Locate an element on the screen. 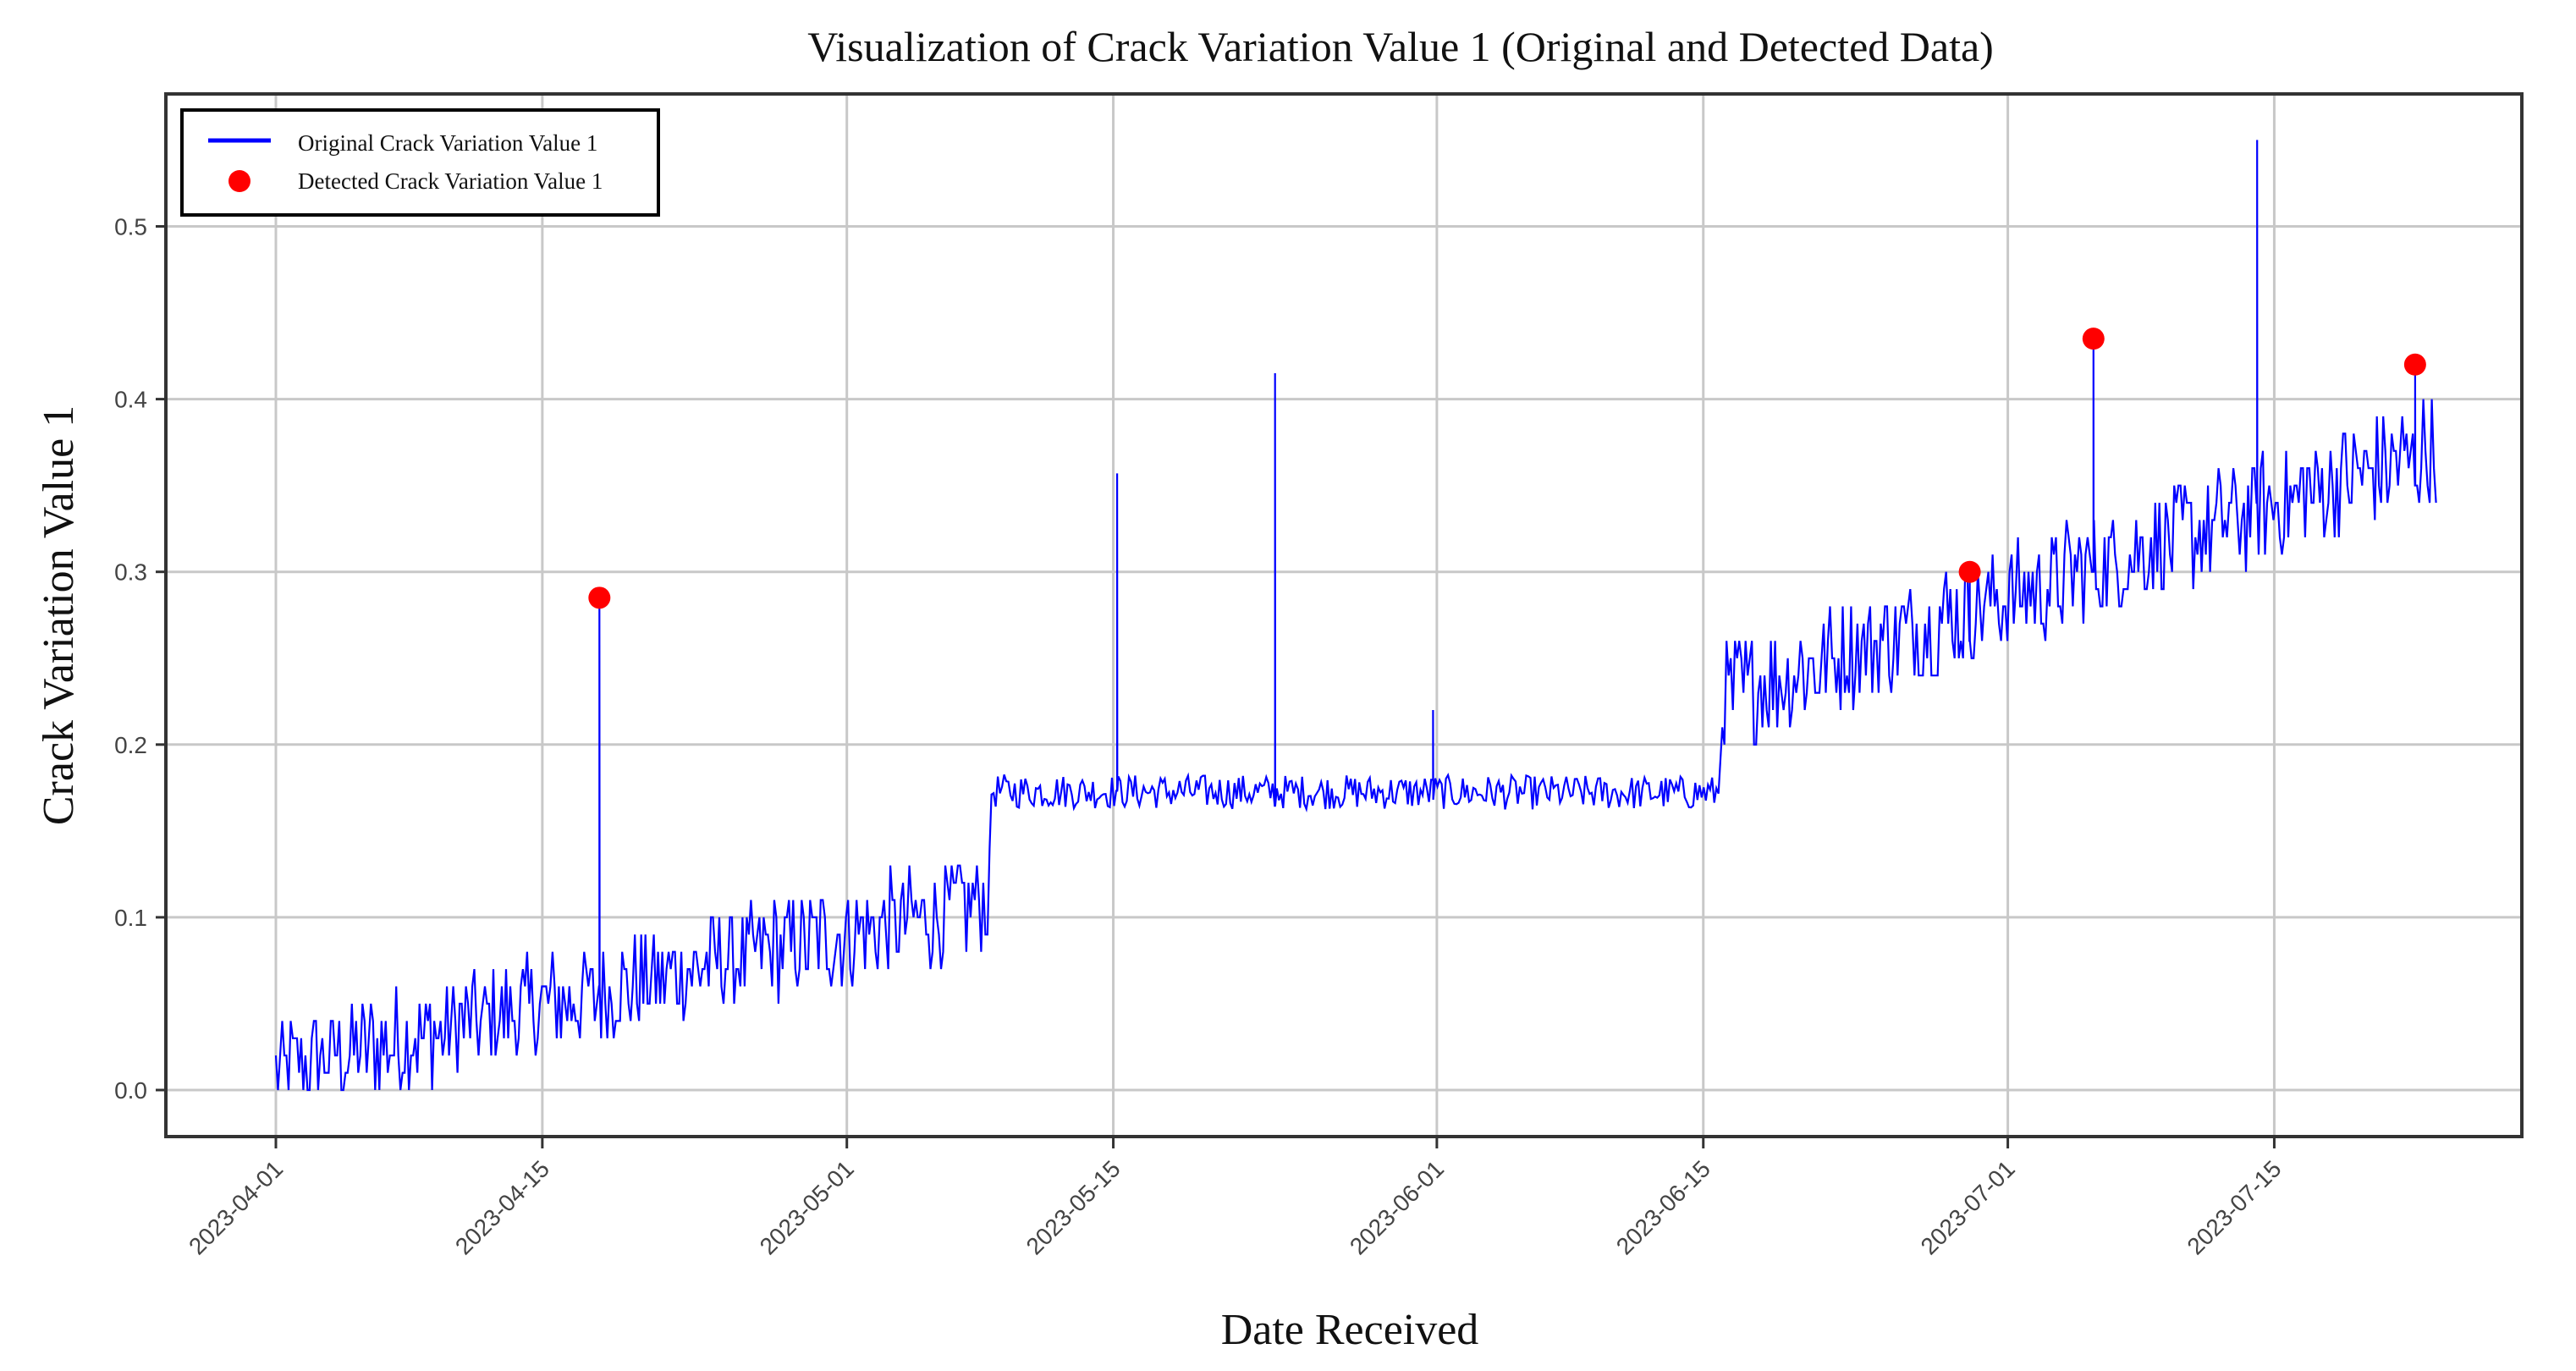 This screenshot has height=1371, width=2576. legend-box is located at coordinates (420, 162).